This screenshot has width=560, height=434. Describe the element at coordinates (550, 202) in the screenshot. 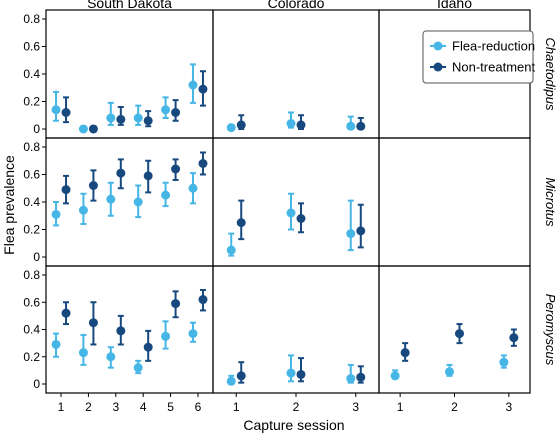

I see `row-title-microtus: Microtus` at that location.